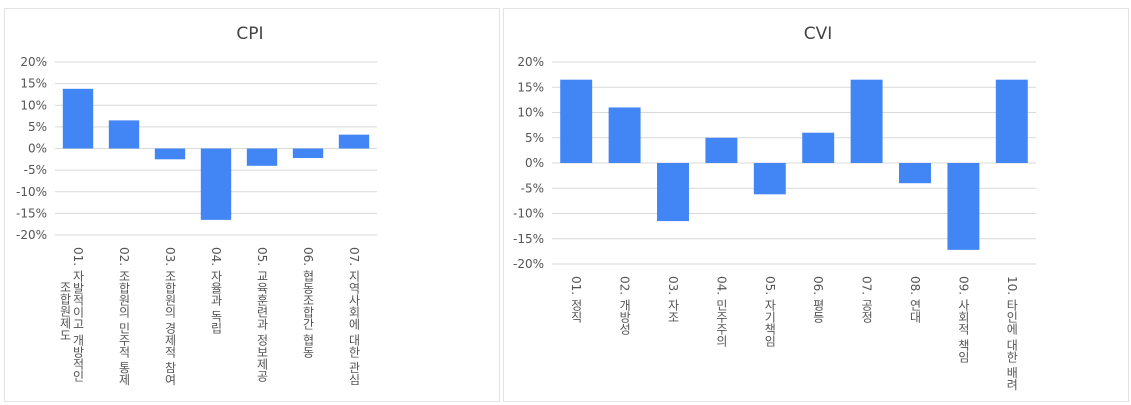 The height and width of the screenshot is (405, 1131). I want to click on cvi-category-label: 09. 사회적 책임, so click(963, 319).